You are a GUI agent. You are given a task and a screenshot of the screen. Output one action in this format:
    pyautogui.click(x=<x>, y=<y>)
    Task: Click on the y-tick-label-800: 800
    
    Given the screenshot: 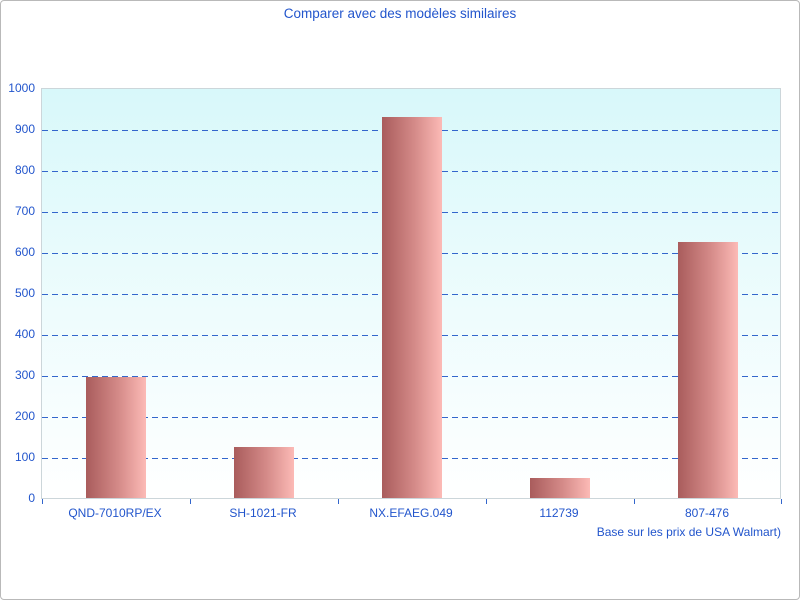 What is the action you would take?
    pyautogui.click(x=24, y=170)
    